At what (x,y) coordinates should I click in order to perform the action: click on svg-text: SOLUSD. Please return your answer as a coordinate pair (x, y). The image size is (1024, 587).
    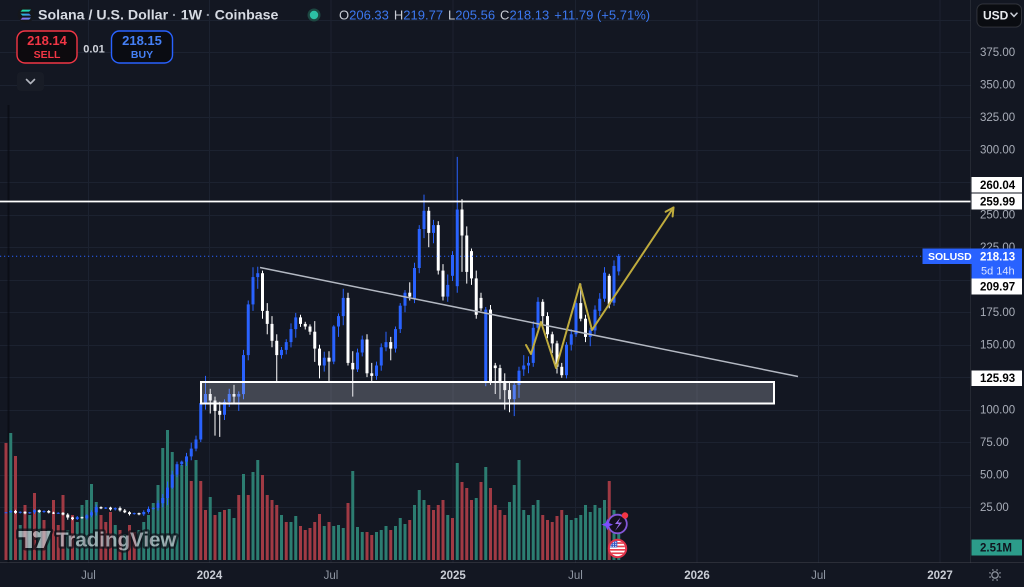
    Looking at the image, I should click on (950, 257).